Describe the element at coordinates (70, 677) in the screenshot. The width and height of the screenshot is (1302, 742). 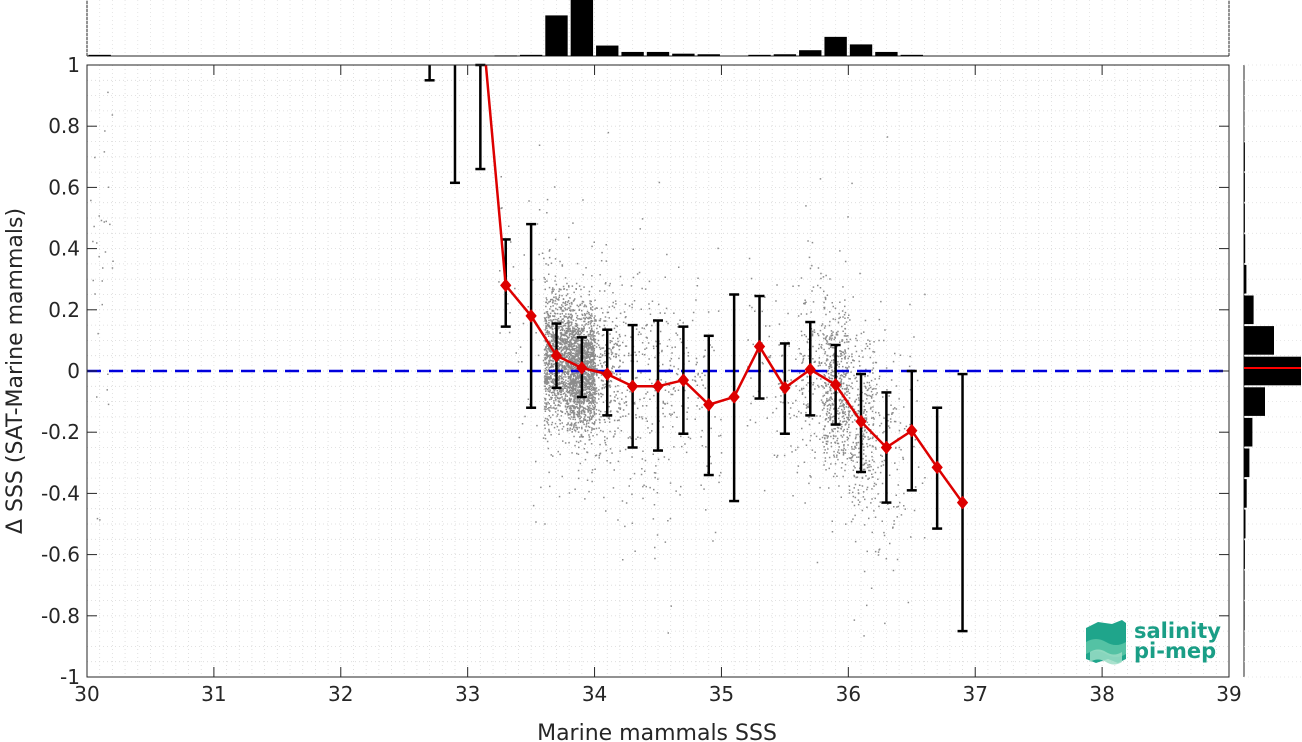
I see `y-tick-label: -1` at that location.